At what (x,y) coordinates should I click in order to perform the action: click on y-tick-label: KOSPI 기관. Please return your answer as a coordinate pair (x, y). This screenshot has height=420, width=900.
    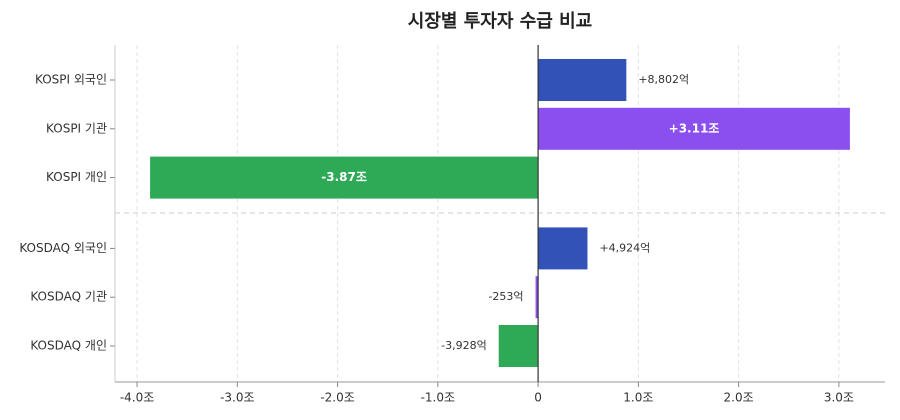
    Looking at the image, I should click on (76, 128).